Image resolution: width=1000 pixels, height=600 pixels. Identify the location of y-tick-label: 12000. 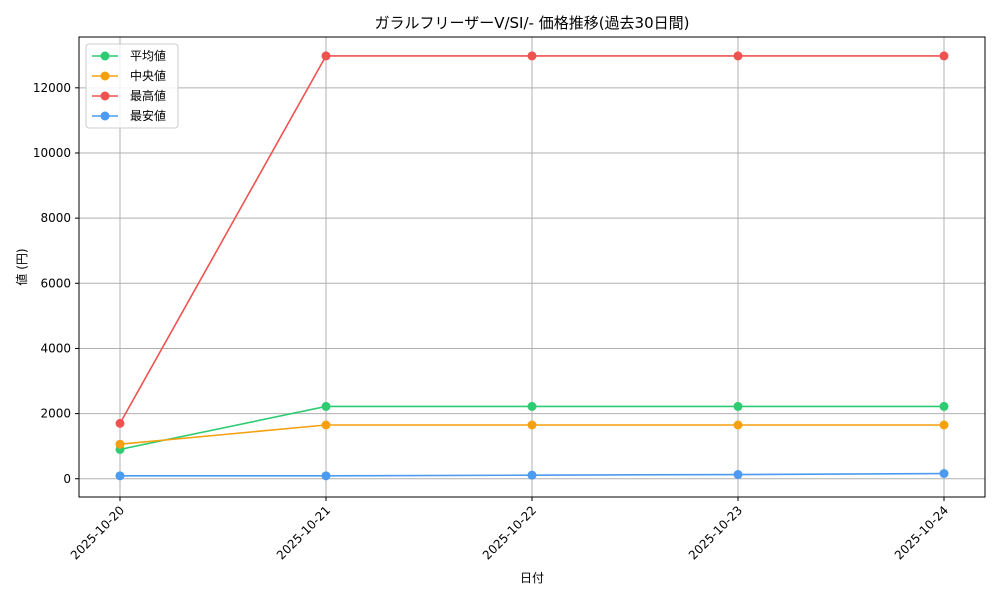
(52, 88).